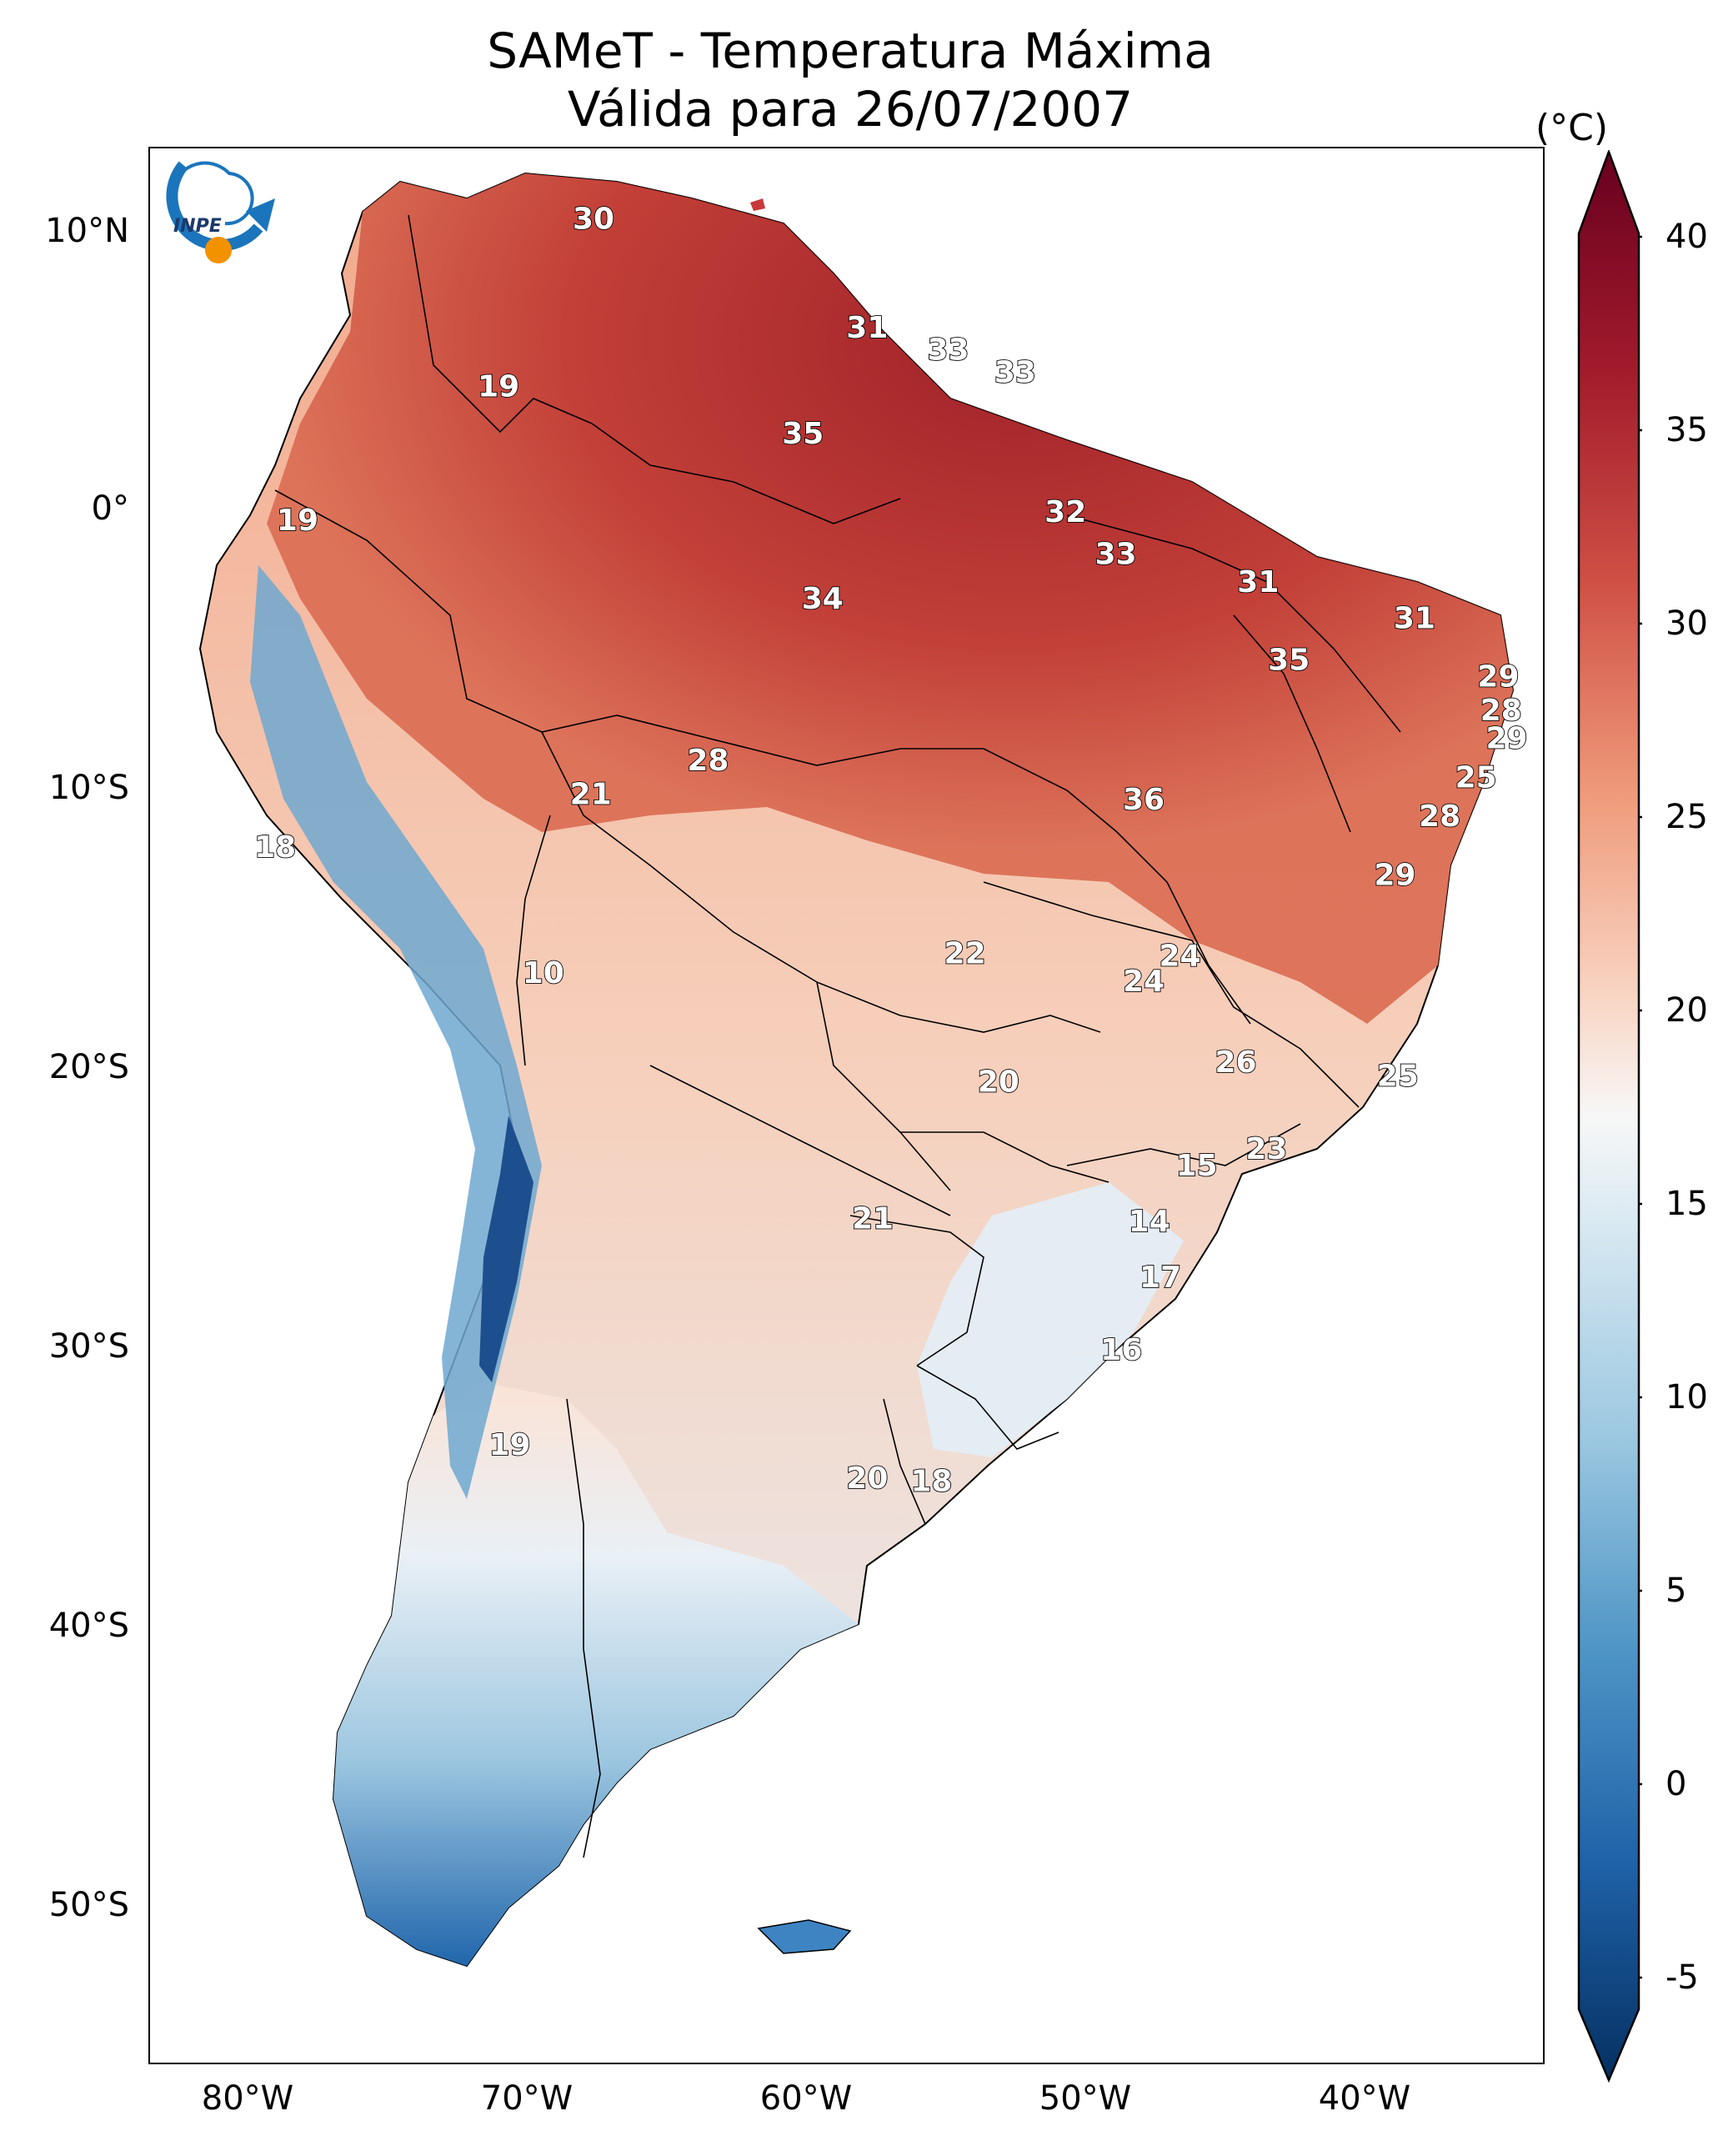 Image resolution: width=1723 pixels, height=2156 pixels. I want to click on contour-label: 34, so click(823, 599).